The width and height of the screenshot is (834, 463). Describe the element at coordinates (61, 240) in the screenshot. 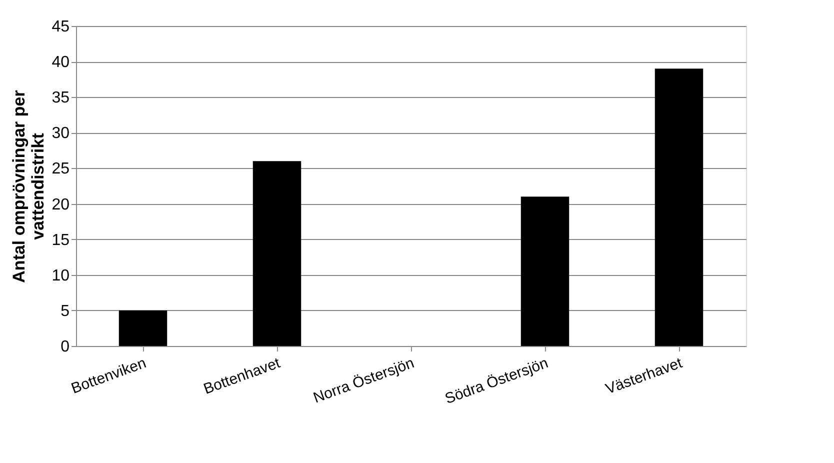

I see `y-tick-label: 15` at that location.